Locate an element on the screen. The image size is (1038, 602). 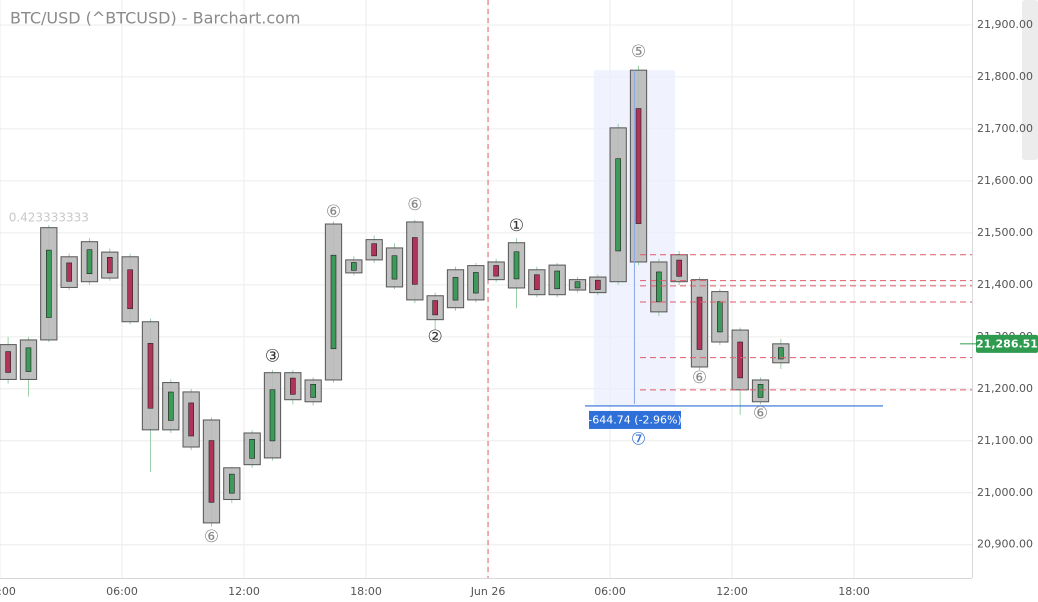
chart-title: BTC/USD (^BTCUSD) - Barchart.com is located at coordinates (155, 18).